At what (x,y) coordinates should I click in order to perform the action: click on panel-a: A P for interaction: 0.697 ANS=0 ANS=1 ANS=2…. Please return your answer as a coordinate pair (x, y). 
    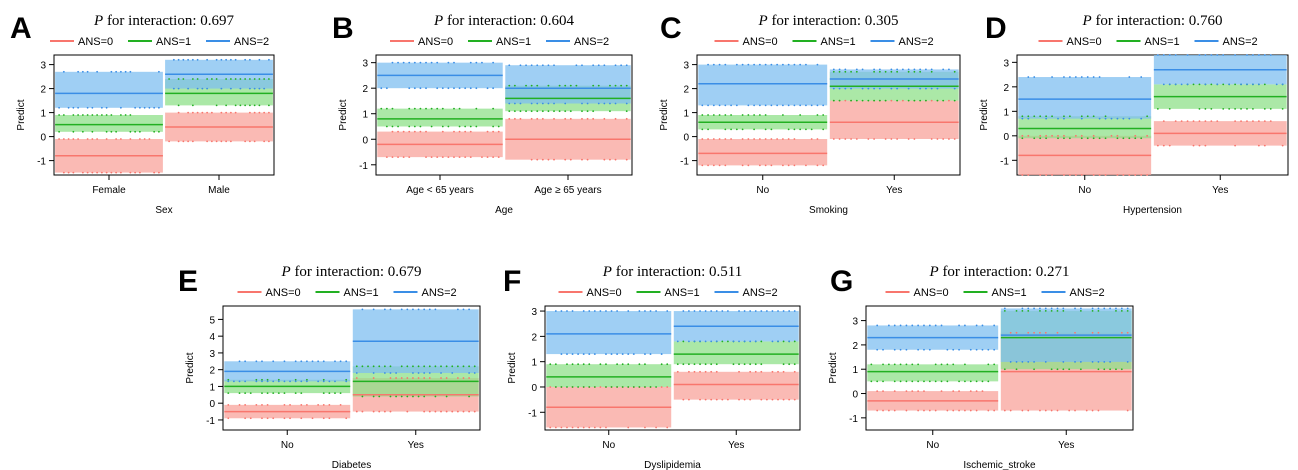
    Looking at the image, I should click on (142, 114).